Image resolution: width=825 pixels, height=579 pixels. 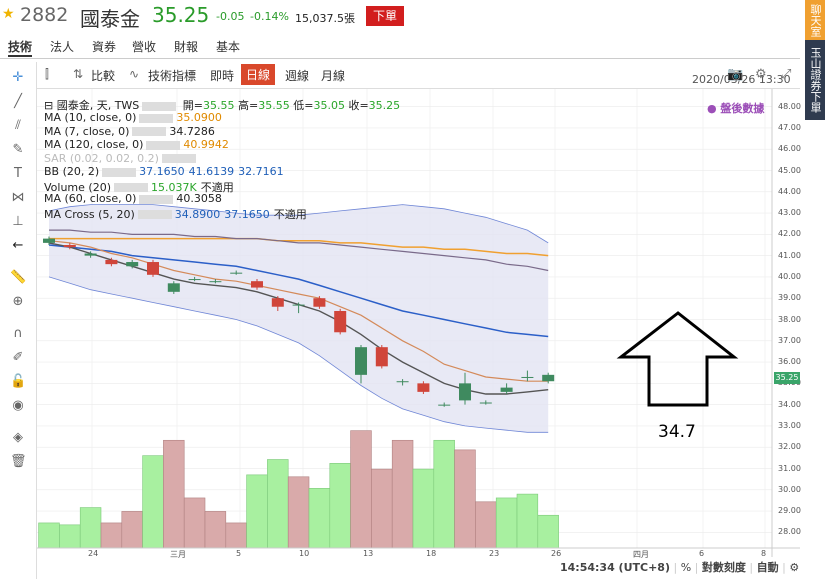 What do you see at coordinates (815, 80) in the screenshot?
I see `broker-banner: 玉山證券下單` at bounding box center [815, 80].